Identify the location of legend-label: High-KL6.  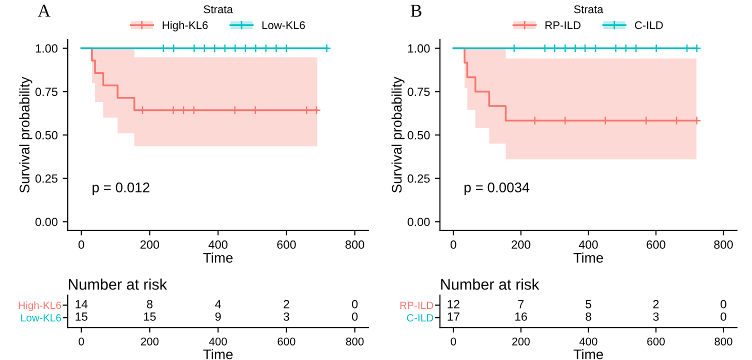
(185, 26).